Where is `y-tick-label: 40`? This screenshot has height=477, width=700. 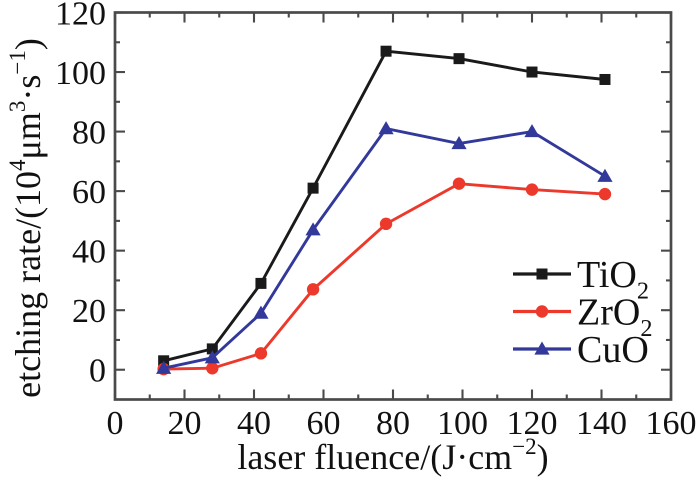
y-tick-label: 40 is located at coordinates (89, 252).